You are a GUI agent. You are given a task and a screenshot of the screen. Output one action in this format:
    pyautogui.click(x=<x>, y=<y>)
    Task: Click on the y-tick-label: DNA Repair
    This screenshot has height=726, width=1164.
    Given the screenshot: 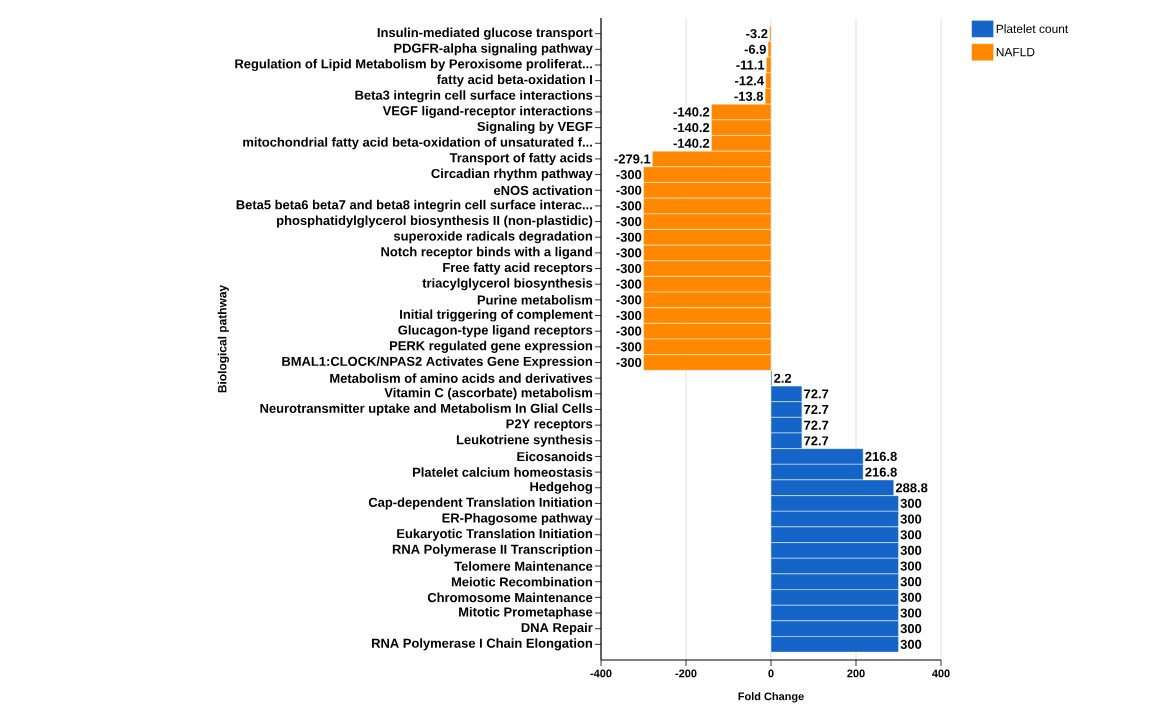 What is the action you would take?
    pyautogui.click(x=557, y=628)
    